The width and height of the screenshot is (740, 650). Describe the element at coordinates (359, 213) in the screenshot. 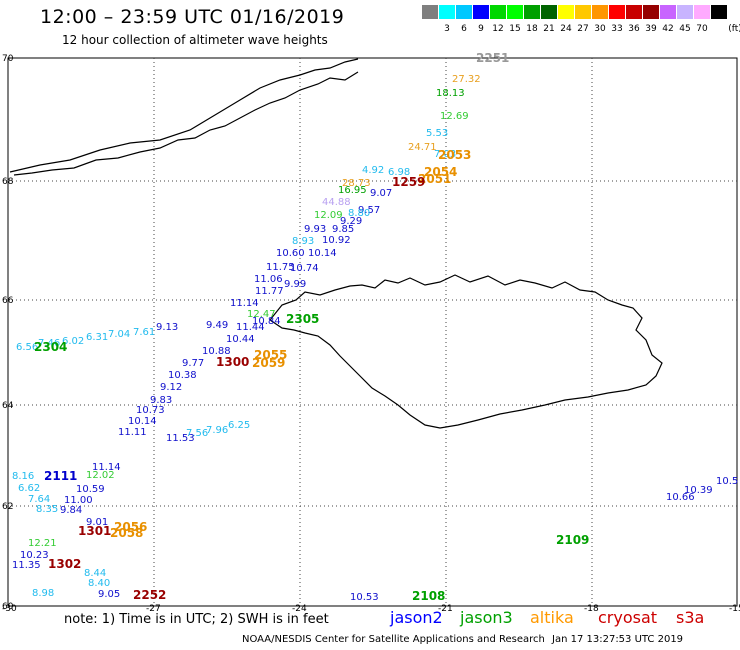

I see `wave-height-label: 8.80` at that location.